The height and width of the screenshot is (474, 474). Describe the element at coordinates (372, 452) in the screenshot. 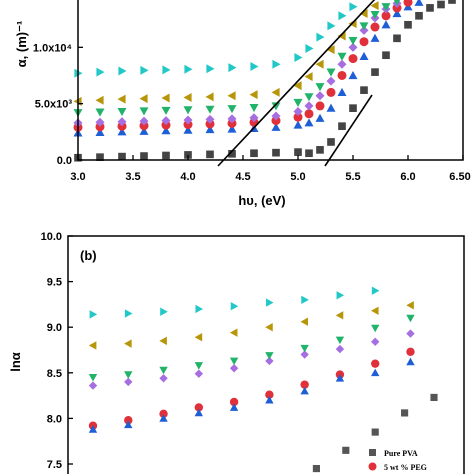

I see `legend-marker-pure-pva` at that location.